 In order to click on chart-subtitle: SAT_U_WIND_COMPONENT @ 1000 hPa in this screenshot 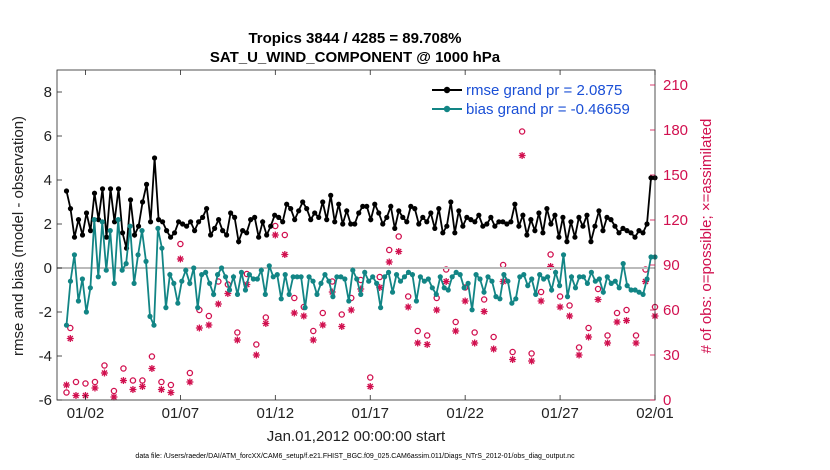, I will do `click(355, 57)`.